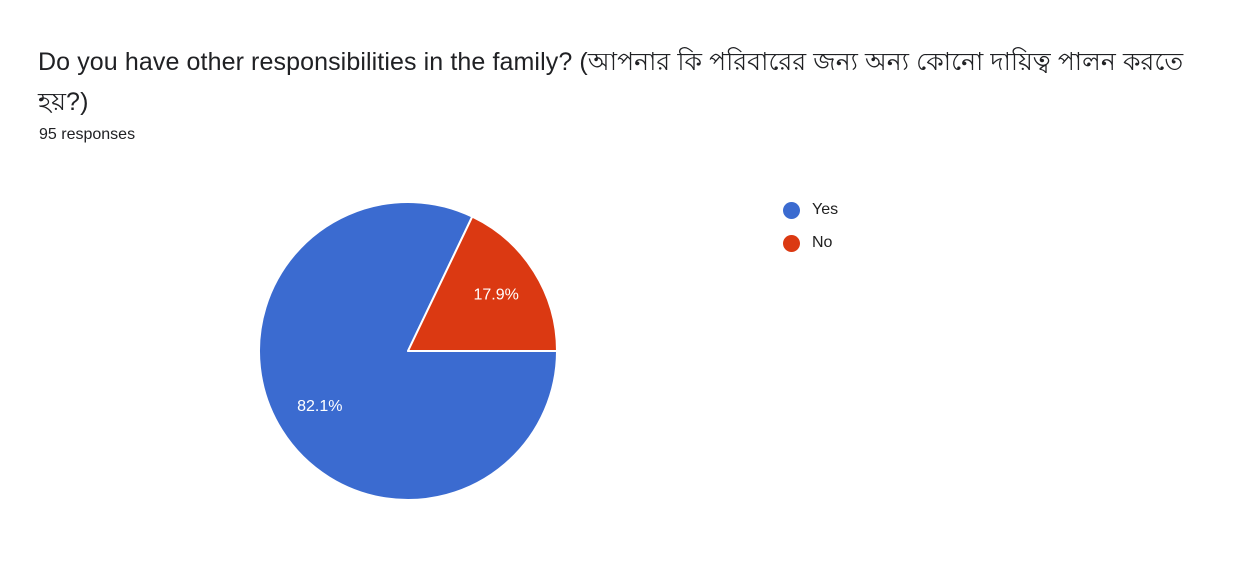 This screenshot has height=562, width=1239. What do you see at coordinates (791, 210) in the screenshot?
I see `legend-color-dot-yes` at bounding box center [791, 210].